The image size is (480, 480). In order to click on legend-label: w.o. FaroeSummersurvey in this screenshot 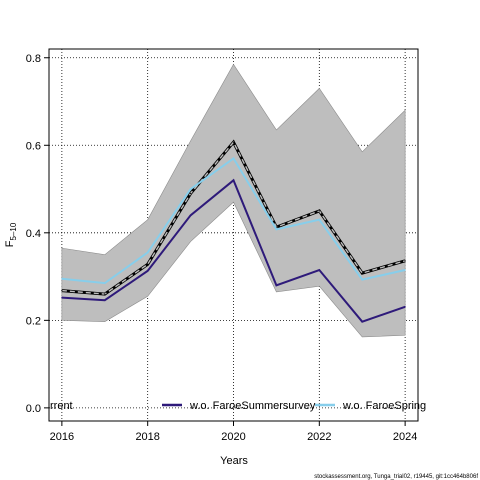, I will do `click(252, 406)`.